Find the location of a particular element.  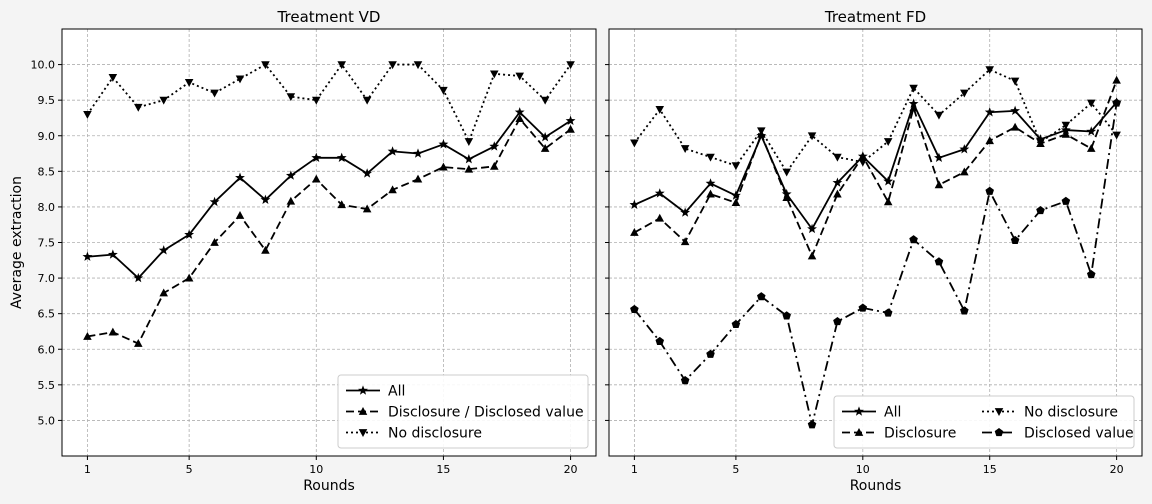

panel-title: Treatment FD is located at coordinates (875, 17).